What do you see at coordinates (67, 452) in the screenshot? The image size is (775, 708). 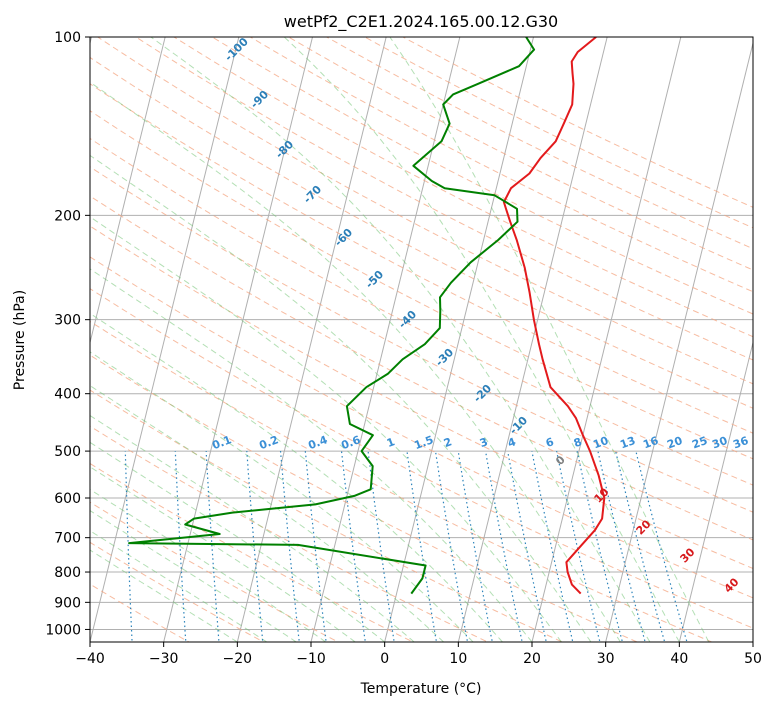 I see `y-tick-label: 500` at bounding box center [67, 452].